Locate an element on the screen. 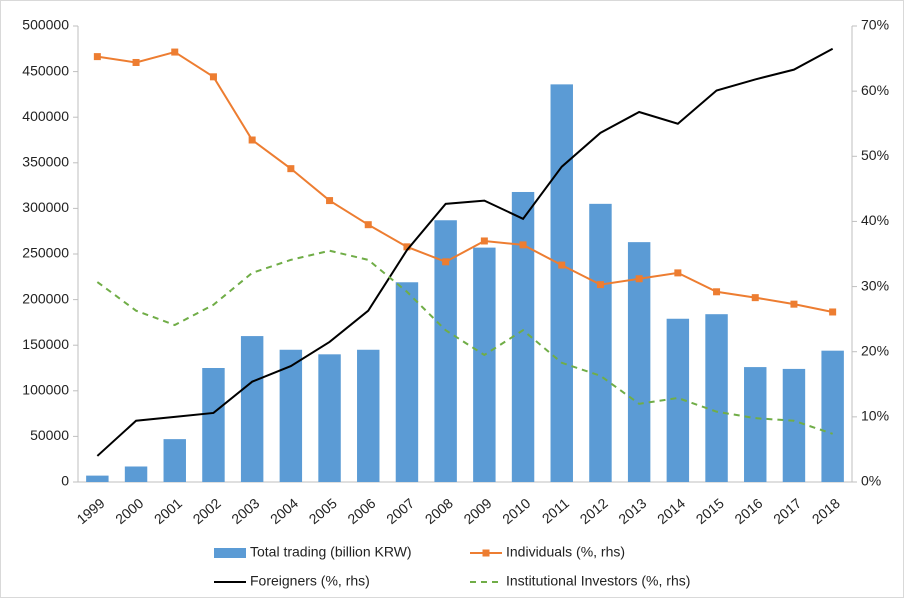  y2-tick-label: 30% is located at coordinates (875, 285).